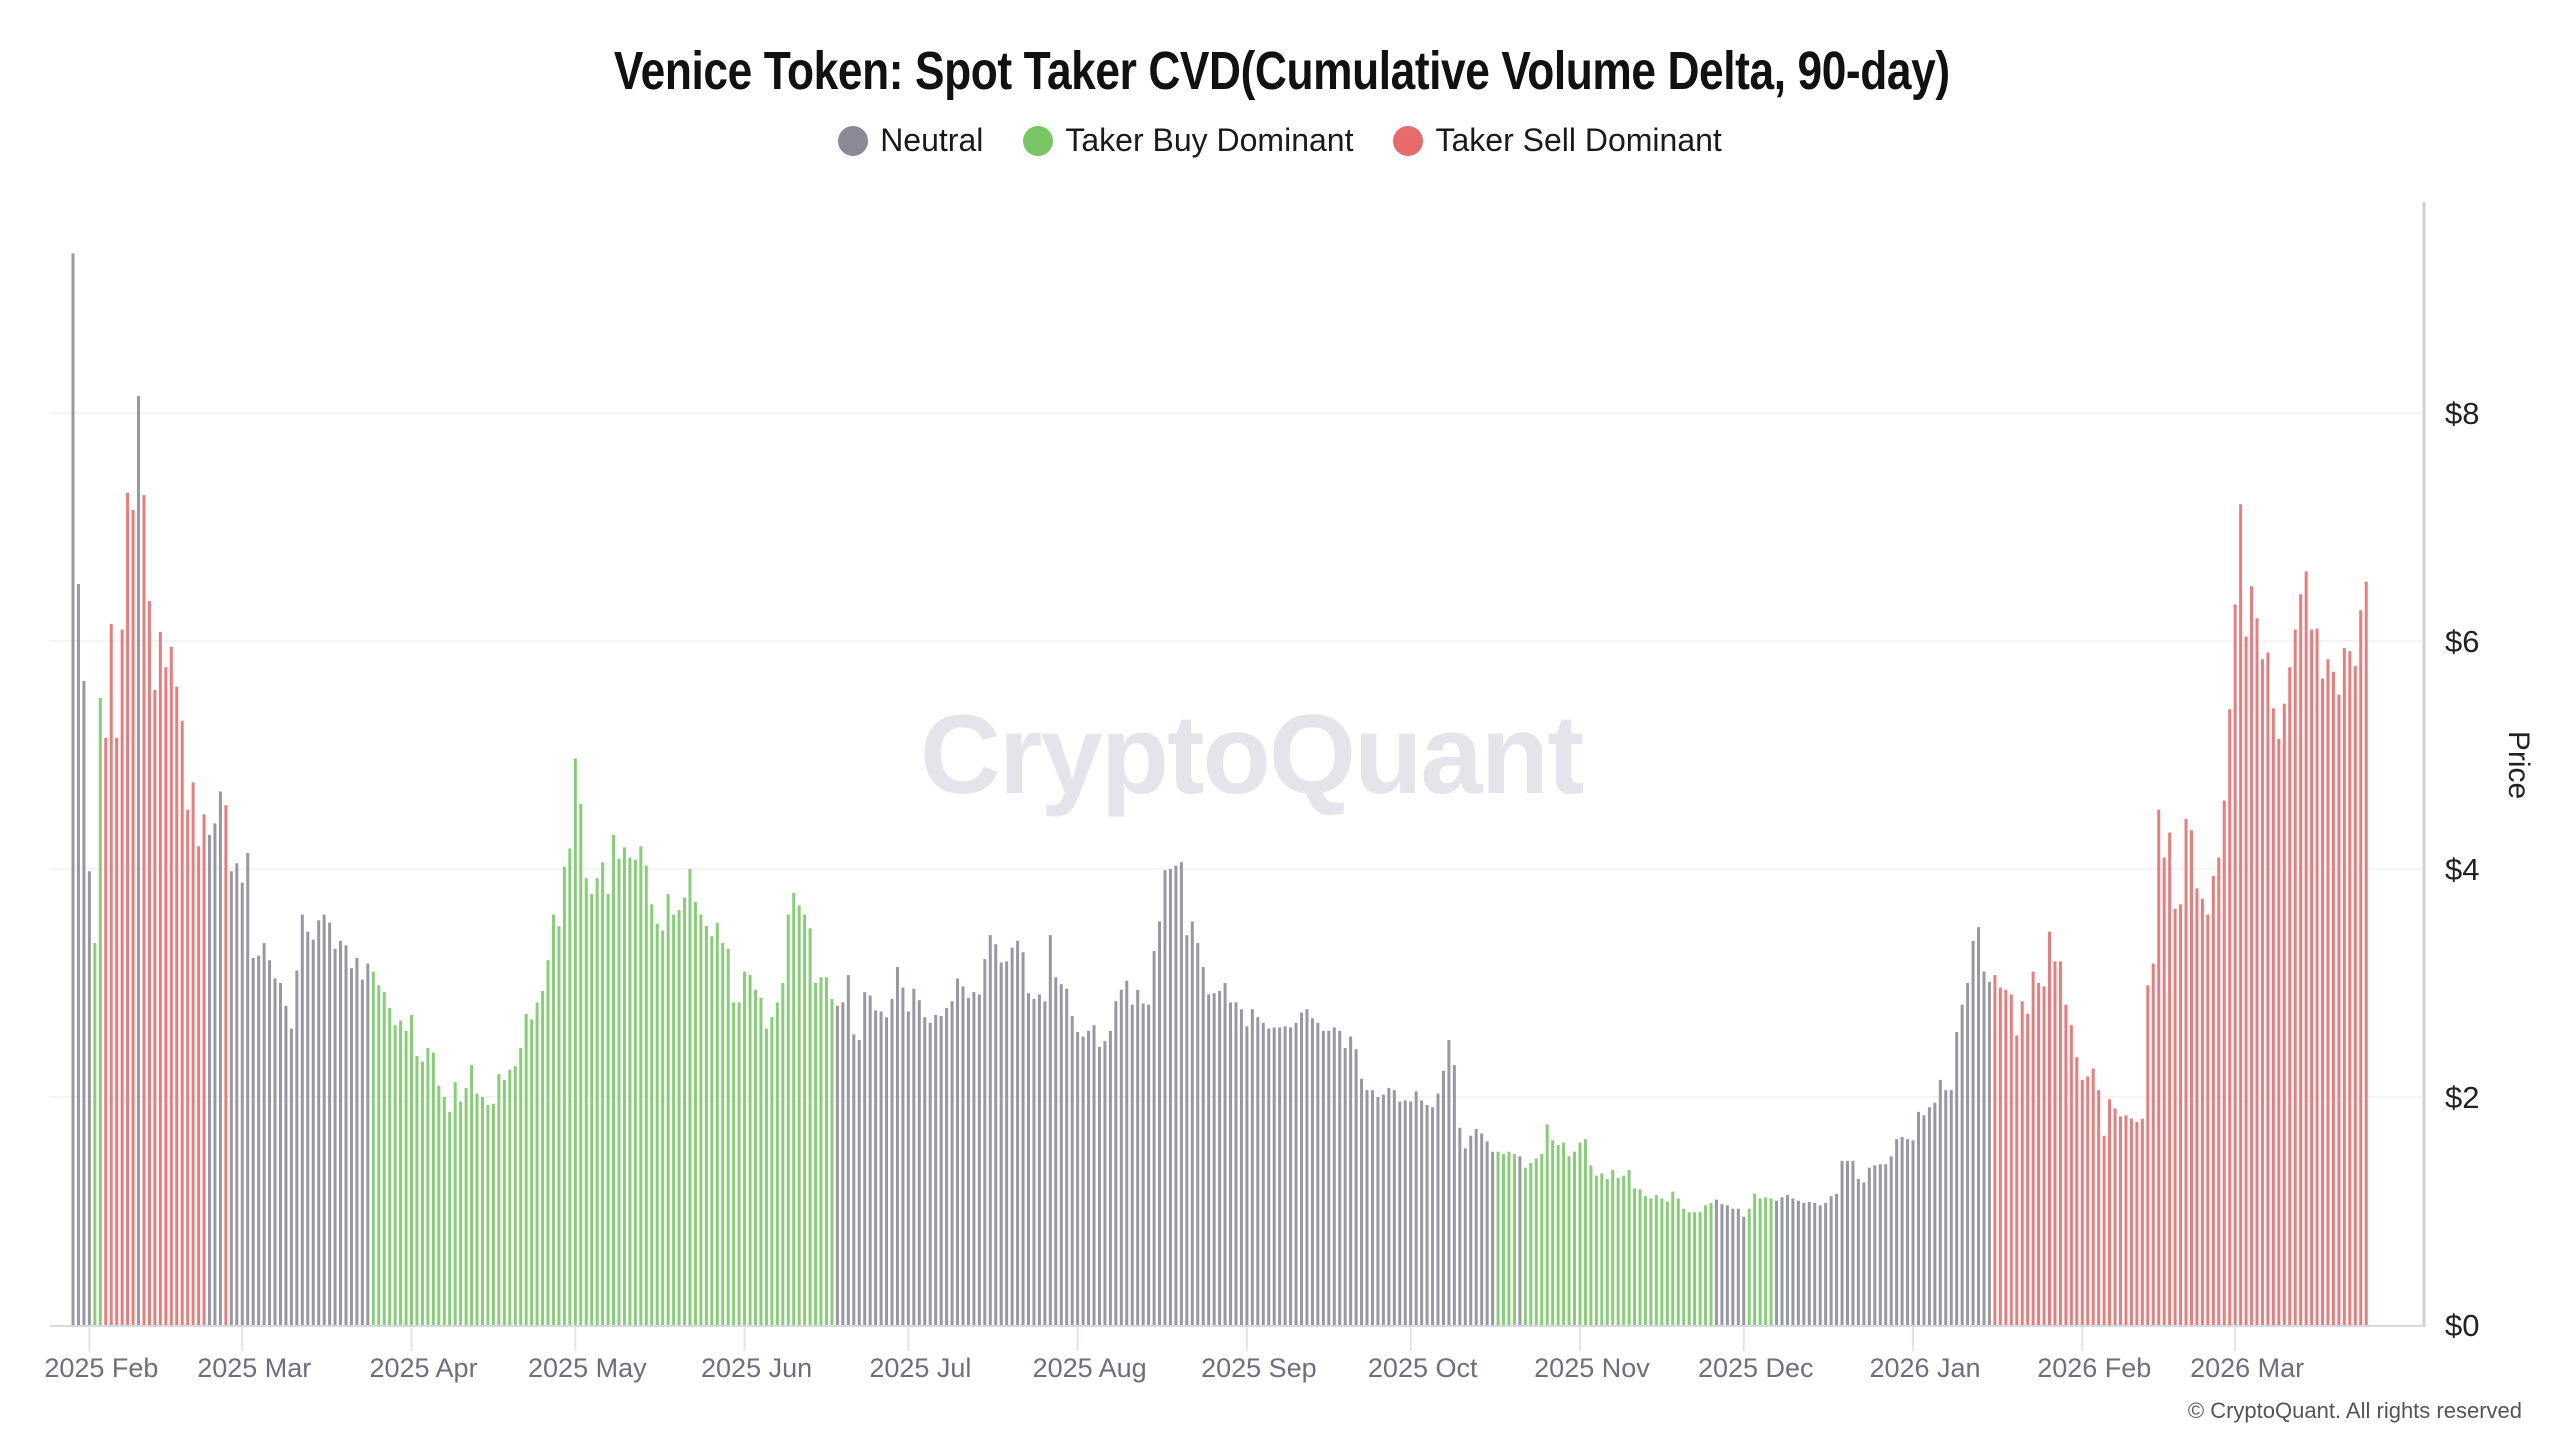  Describe the element at coordinates (2247, 1368) in the screenshot. I see `x-tick-label: 2026 Mar` at that location.